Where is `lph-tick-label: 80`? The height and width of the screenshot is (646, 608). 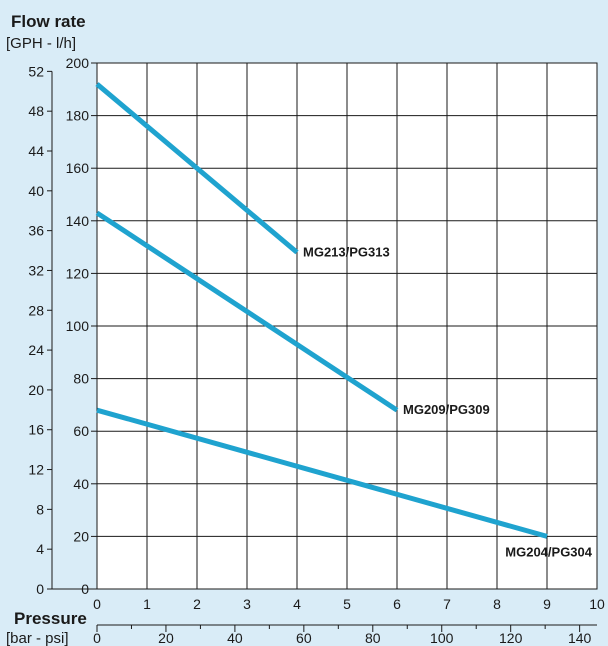
lph-tick-label: 80 is located at coordinates (81, 379).